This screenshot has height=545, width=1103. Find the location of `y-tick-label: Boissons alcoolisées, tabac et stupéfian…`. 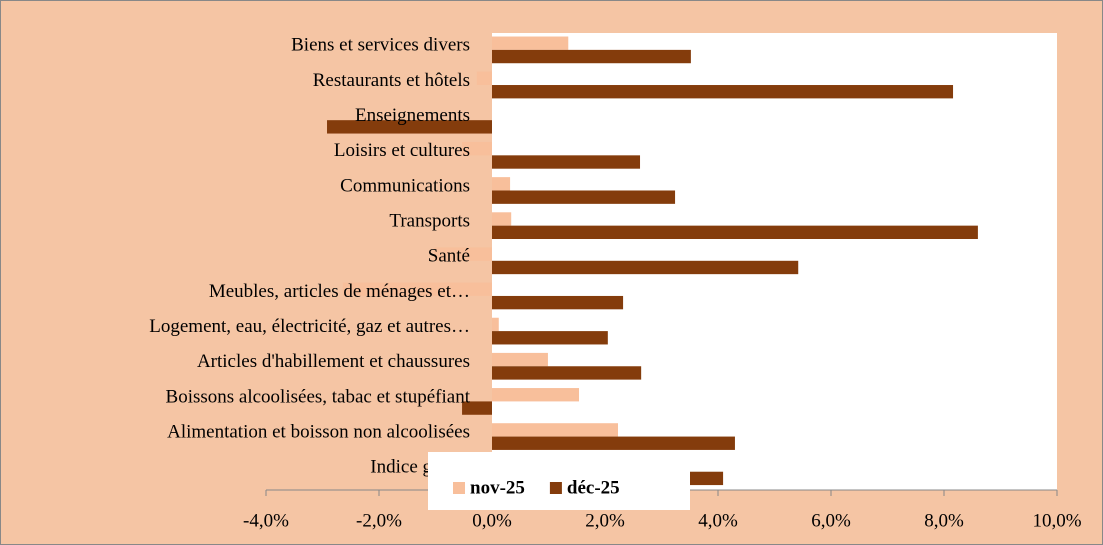

y-tick-label: Boissons alcoolisées, tabac et stupéfian… is located at coordinates (318, 396).